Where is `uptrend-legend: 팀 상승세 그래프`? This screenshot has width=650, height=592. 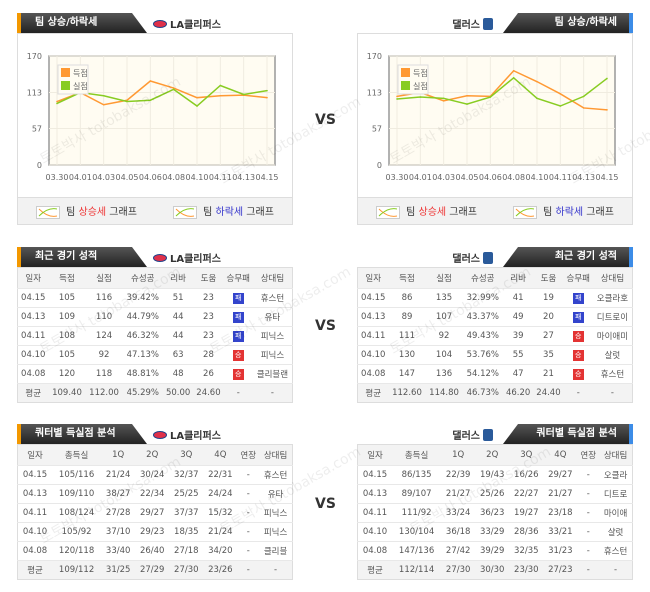
uptrend-legend: 팀 상승세 그래프 is located at coordinates (86, 211).